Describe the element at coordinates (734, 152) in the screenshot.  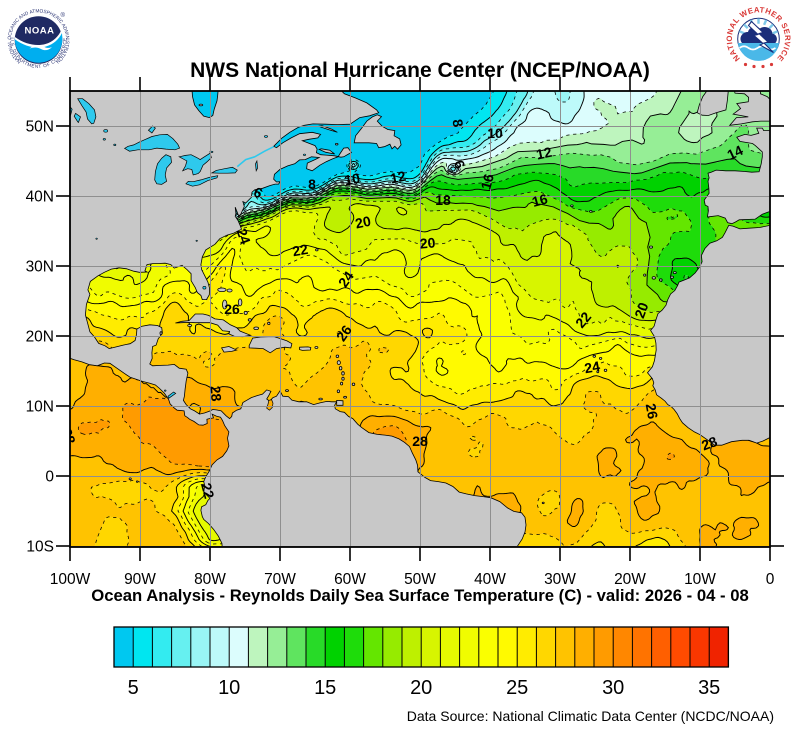
I see `svg-text: 14` at that location.